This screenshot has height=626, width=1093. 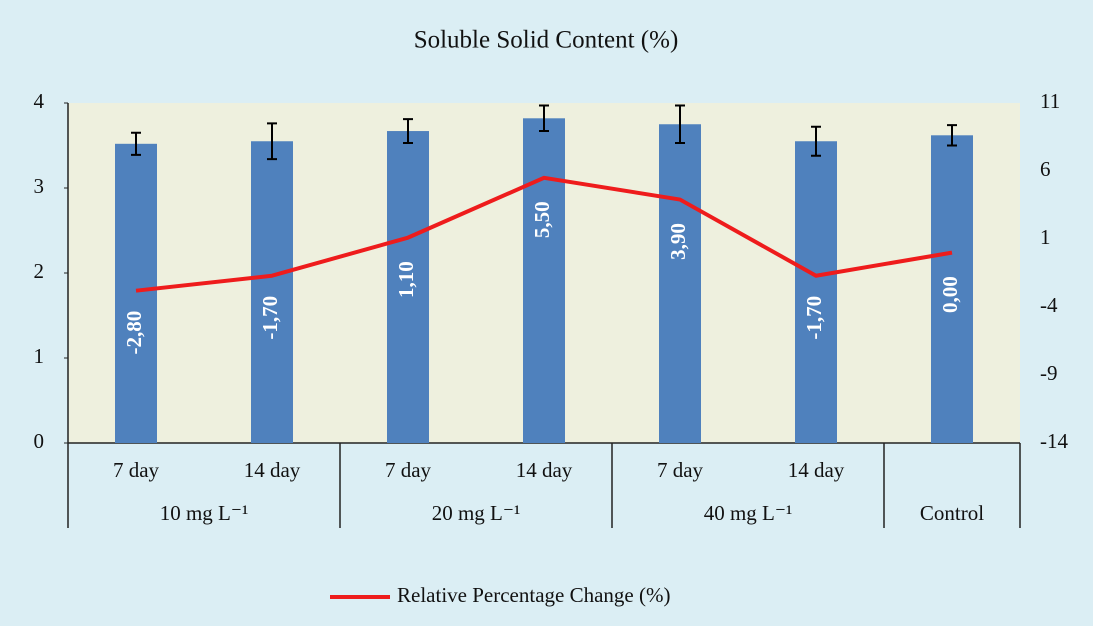 I want to click on y2-tick-label: -4, so click(x=1049, y=305).